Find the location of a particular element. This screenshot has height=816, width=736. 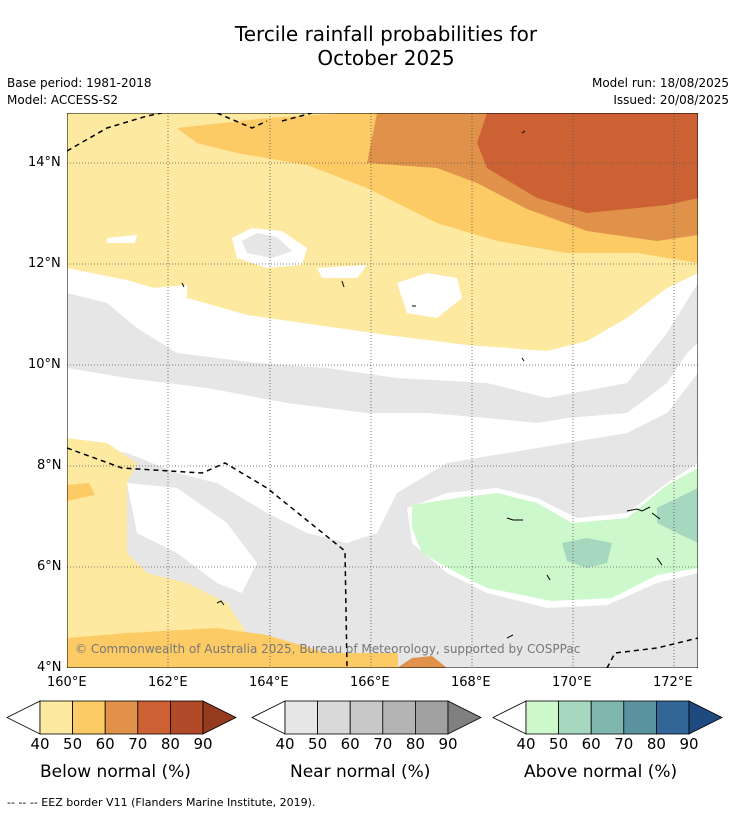

colorbar-label-near: Near normal (%) is located at coordinates (360, 772).